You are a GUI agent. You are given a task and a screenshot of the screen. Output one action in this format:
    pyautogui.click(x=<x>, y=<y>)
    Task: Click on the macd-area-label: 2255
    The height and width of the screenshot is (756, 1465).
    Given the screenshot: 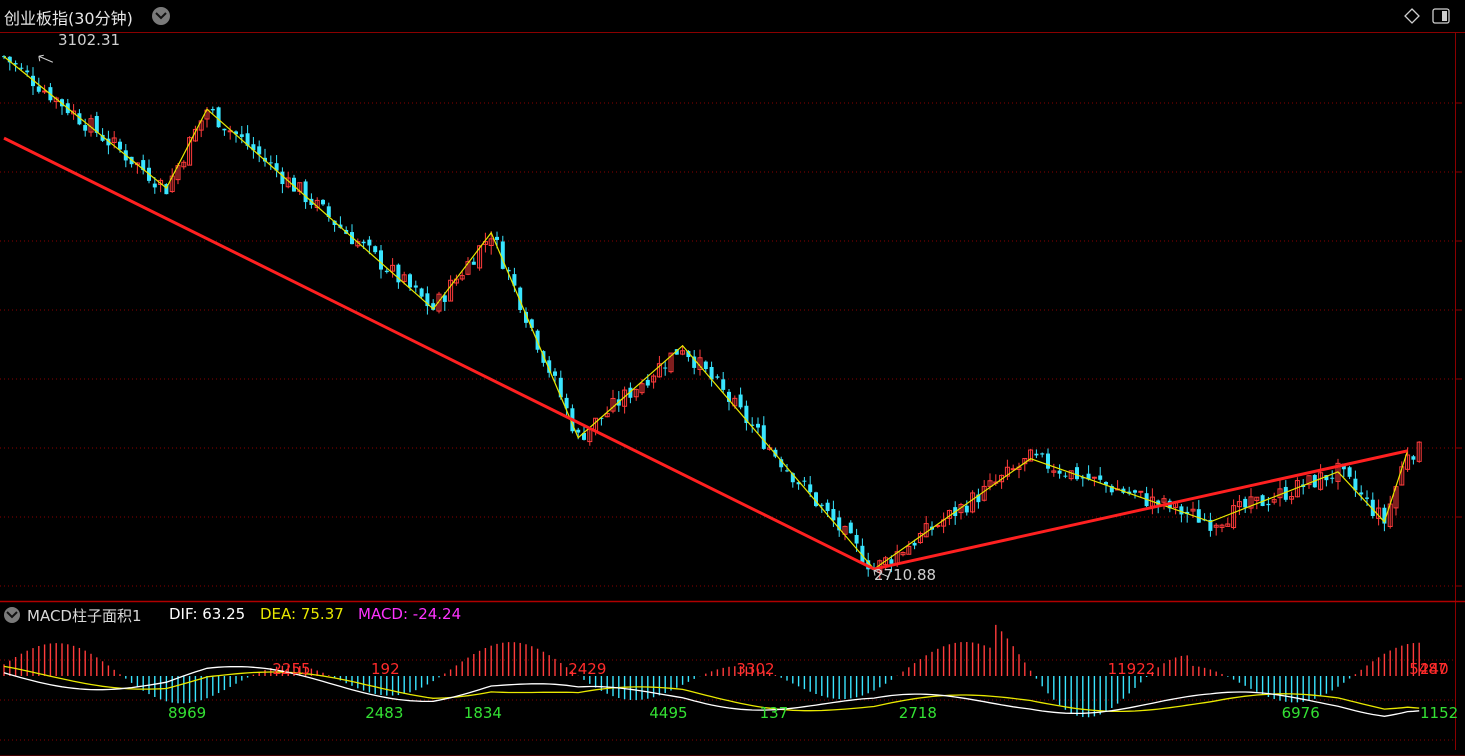 What is the action you would take?
    pyautogui.click(x=291, y=669)
    